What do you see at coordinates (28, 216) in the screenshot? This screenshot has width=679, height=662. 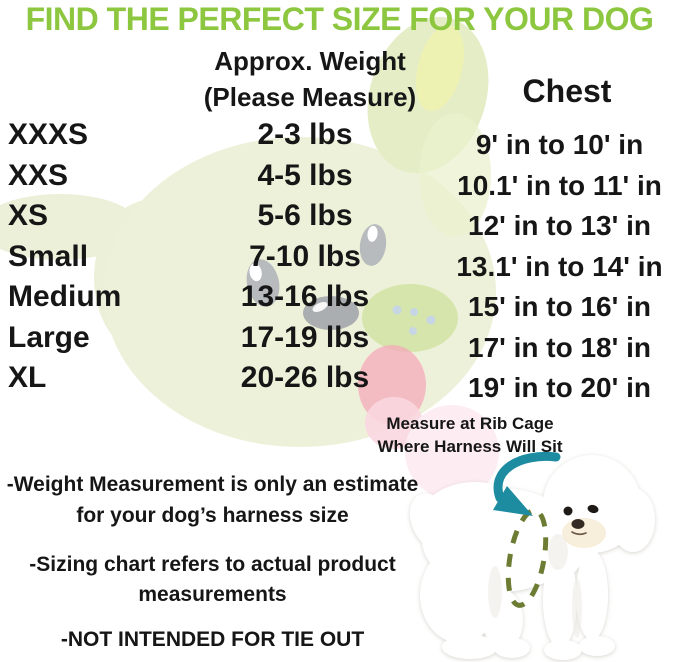 I see `size-label: XS` at bounding box center [28, 216].